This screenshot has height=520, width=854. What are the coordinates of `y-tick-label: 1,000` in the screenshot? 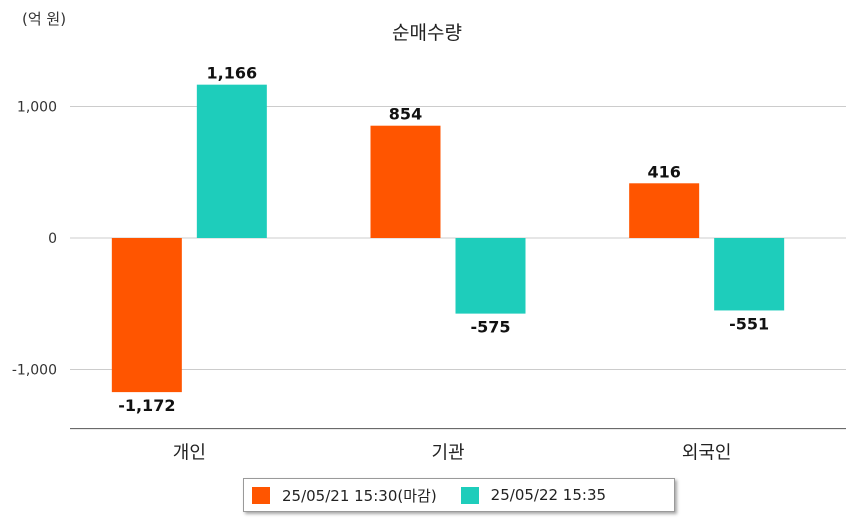 It's located at (37, 108).